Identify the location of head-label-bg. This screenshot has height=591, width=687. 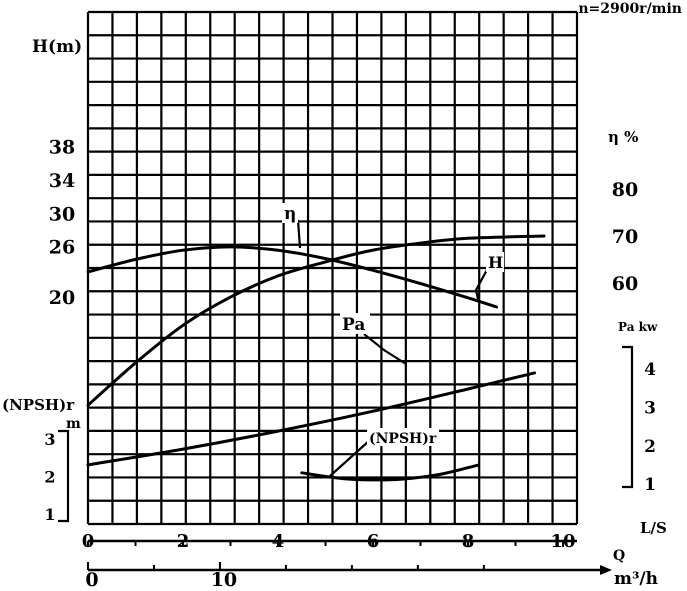
(495, 262).